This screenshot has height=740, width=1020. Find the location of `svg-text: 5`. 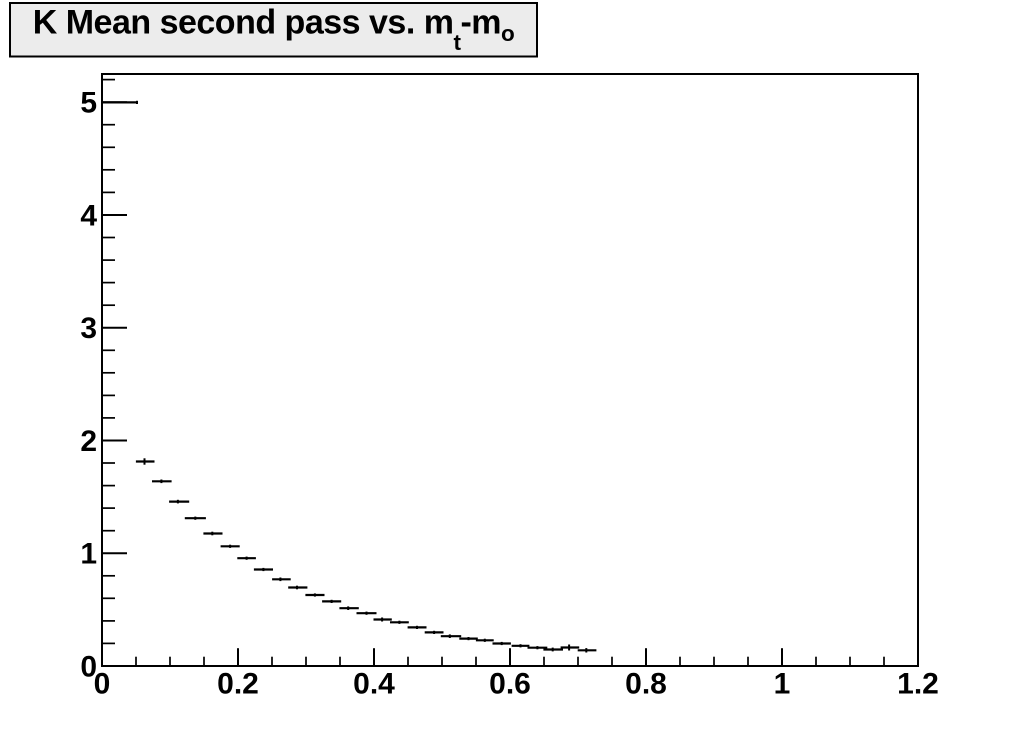

svg-text: 5 is located at coordinates (88, 103).